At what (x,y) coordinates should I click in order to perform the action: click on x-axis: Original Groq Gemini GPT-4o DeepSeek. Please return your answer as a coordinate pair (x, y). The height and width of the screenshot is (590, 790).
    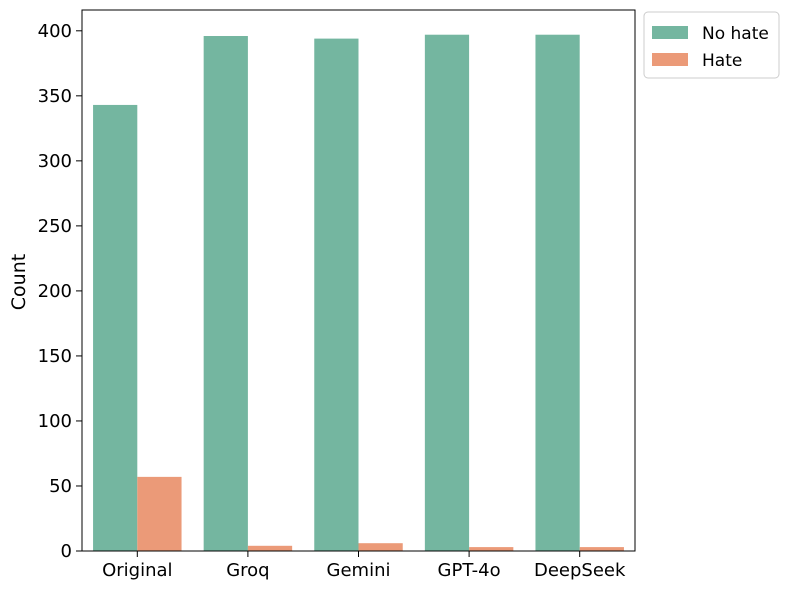
    Looking at the image, I should click on (364, 566).